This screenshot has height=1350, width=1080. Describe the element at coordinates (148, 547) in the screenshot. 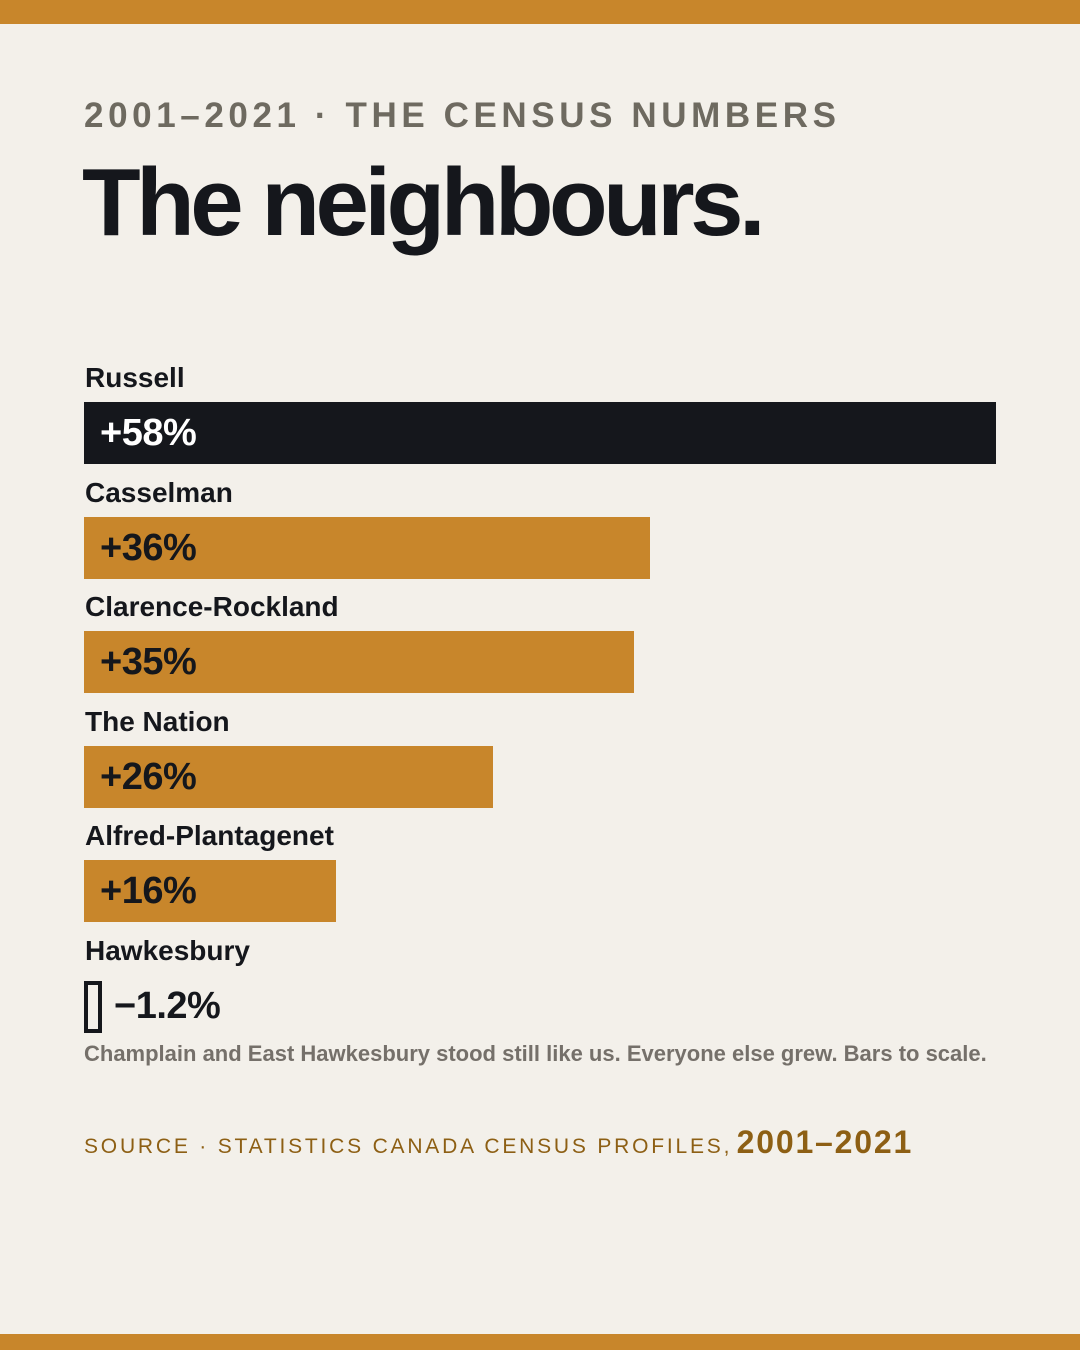

I see `value-label: +36%` at that location.